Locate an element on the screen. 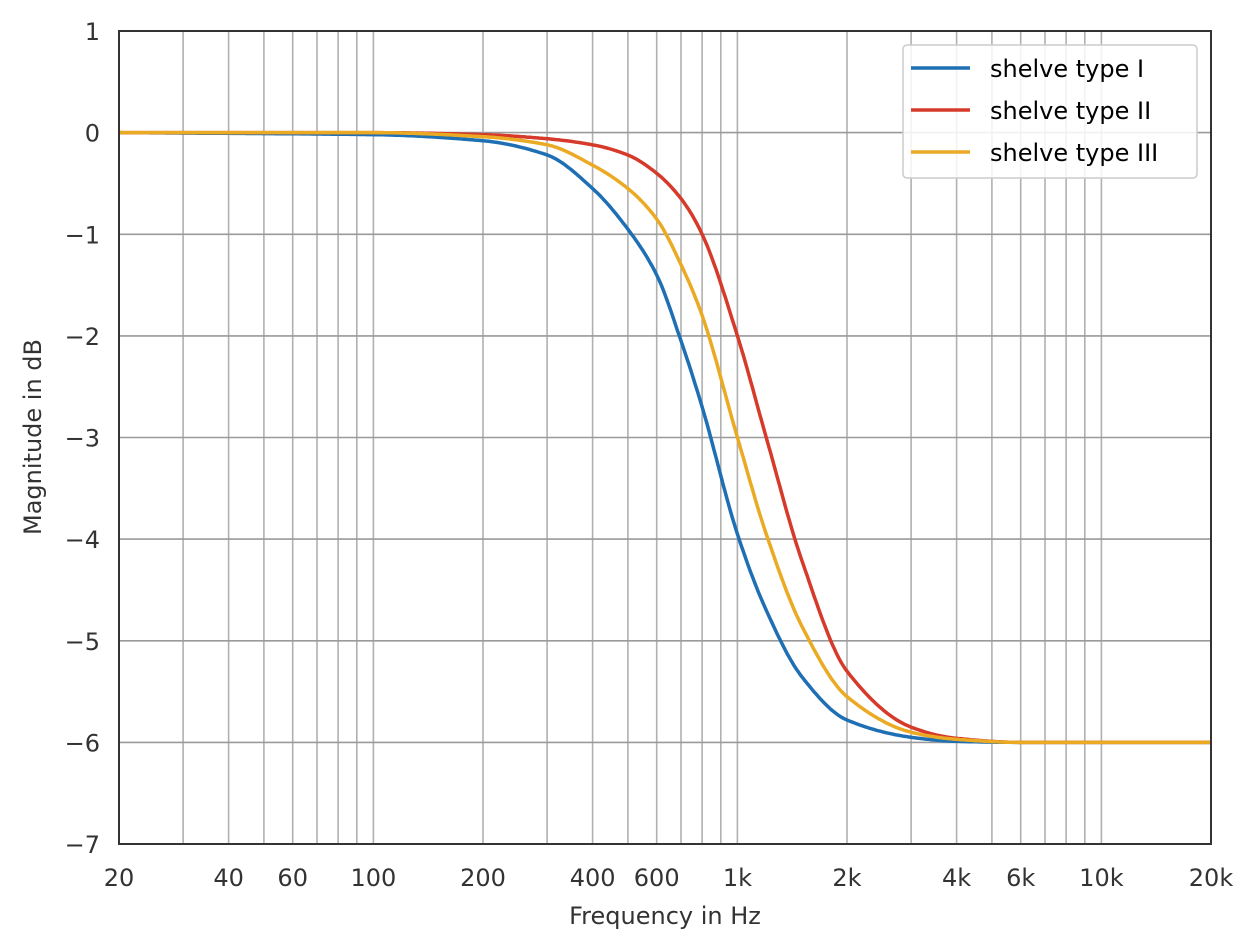 This screenshot has width=1241, height=951. x-tick-label: 600 is located at coordinates (657, 878).